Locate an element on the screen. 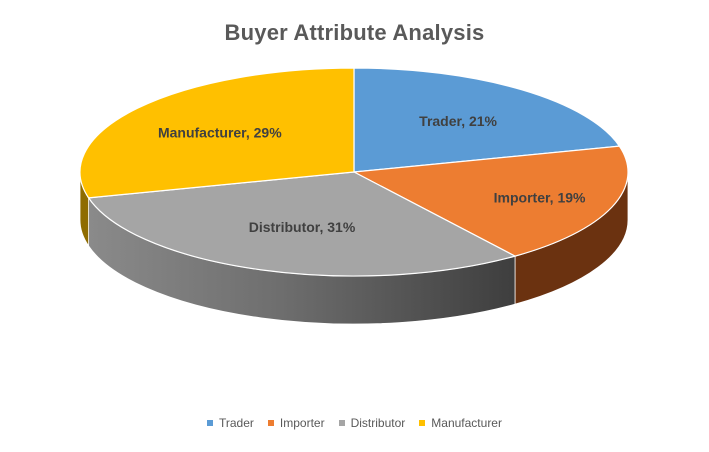  legend-label: Trader is located at coordinates (236, 423).